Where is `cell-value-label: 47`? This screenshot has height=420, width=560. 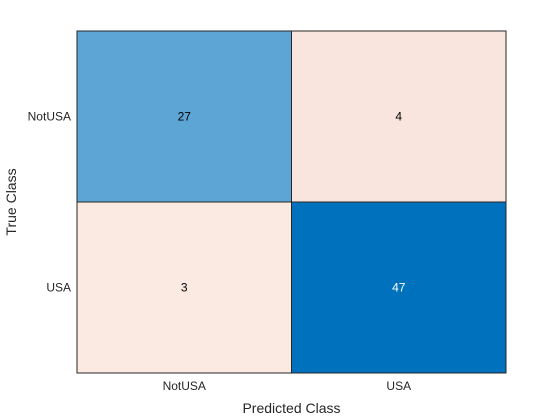
cell-value-label: 47 is located at coordinates (399, 288).